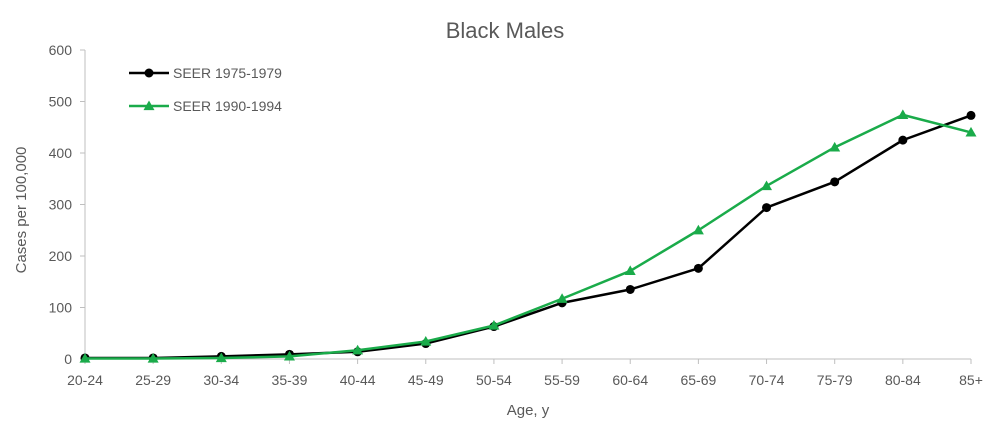 This screenshot has height=425, width=990. I want to click on x-tick-label: 85+, so click(971, 380).